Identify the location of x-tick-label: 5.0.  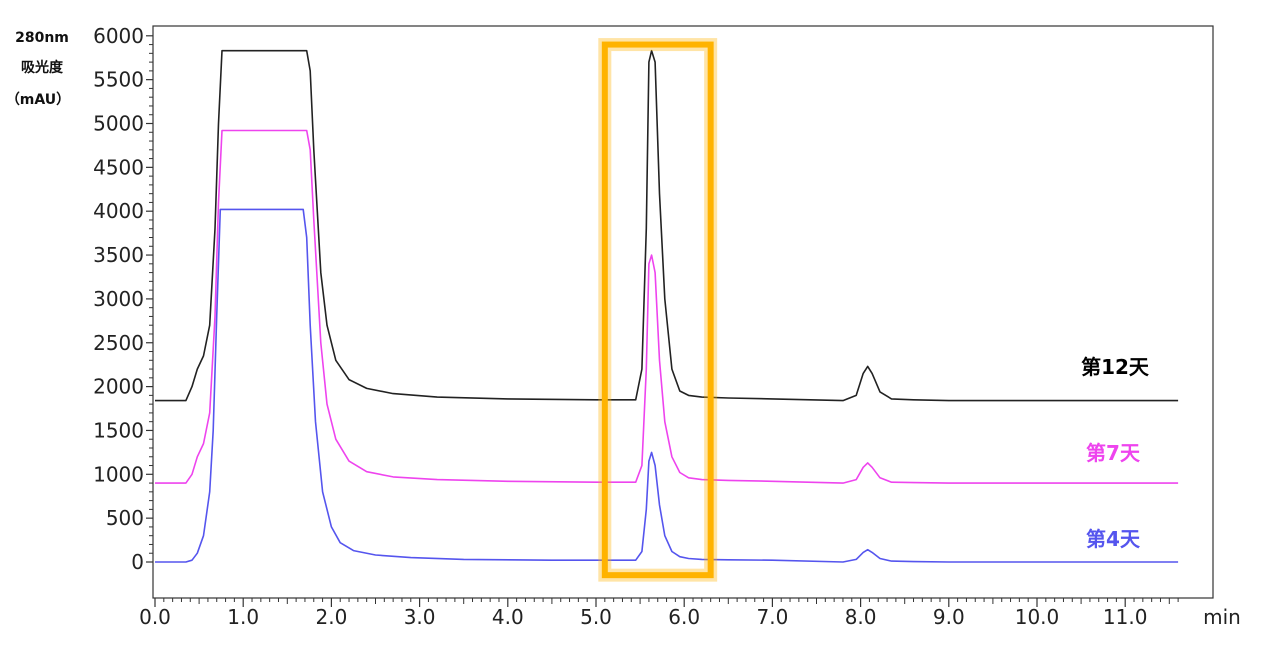
(596, 617).